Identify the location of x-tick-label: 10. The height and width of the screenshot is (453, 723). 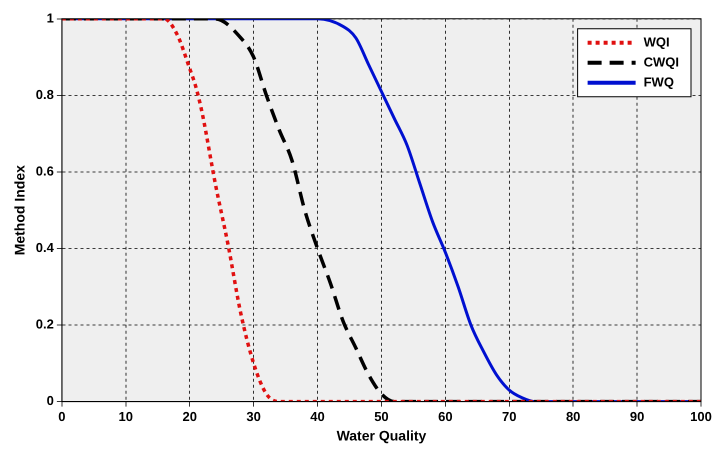
(126, 416).